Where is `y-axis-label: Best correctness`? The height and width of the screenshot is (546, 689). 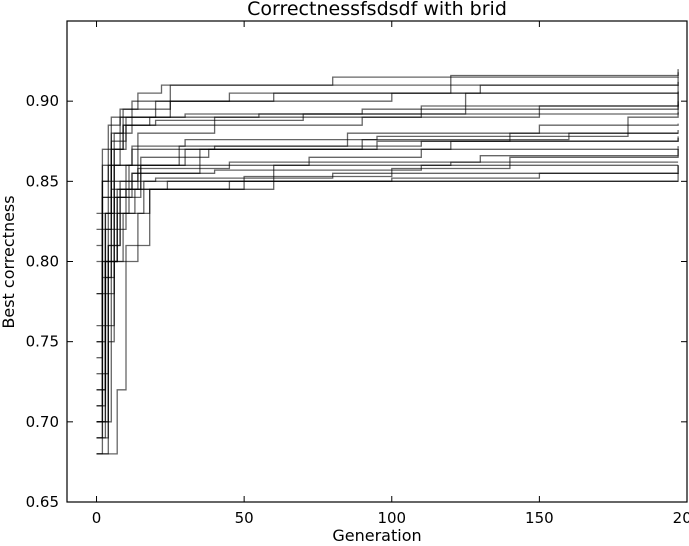
y-axis-label: Best correctness is located at coordinates (9, 261).